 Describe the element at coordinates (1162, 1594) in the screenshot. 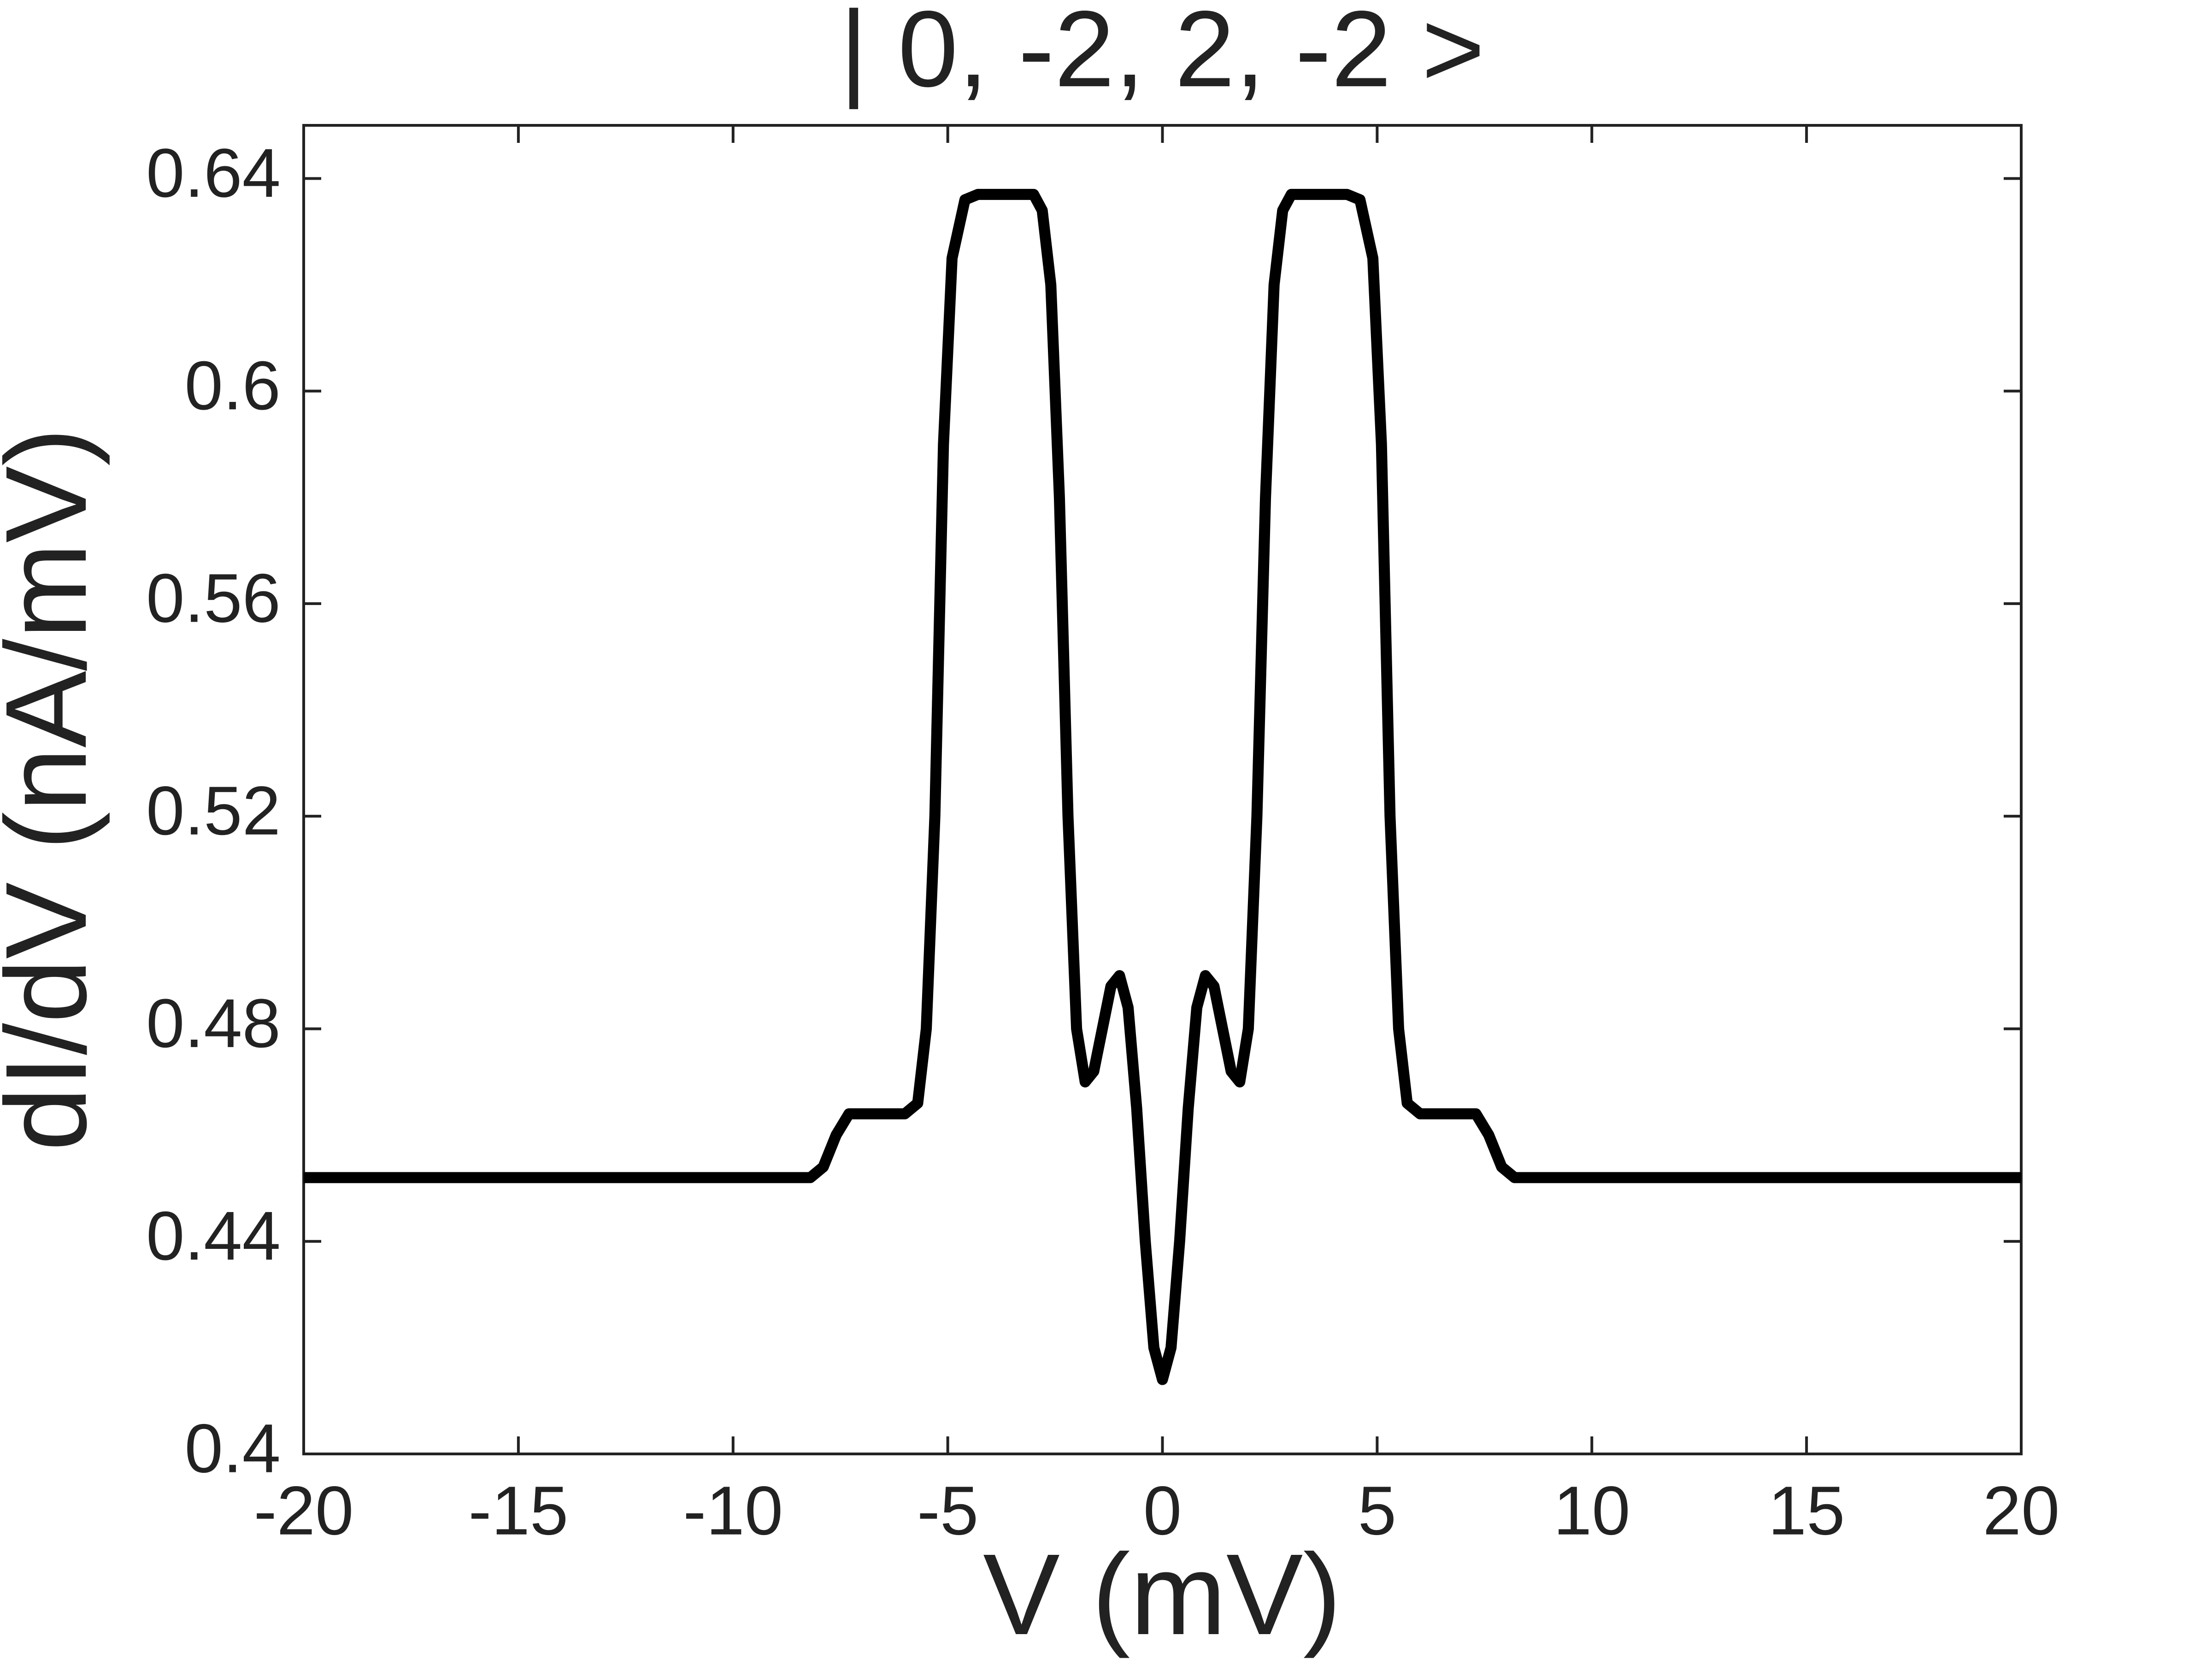

I see `x-axis-label: V (mV)` at that location.